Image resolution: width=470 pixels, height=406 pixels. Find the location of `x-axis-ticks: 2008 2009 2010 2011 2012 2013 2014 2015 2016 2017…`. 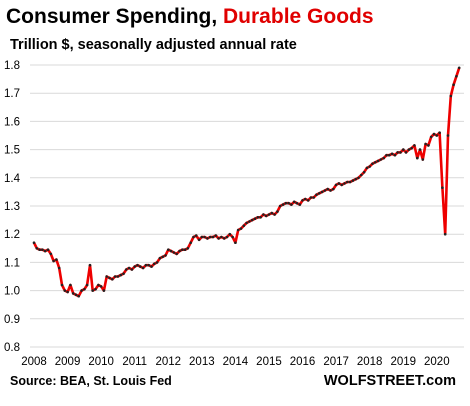

x-axis-ticks: 2008 2009 2010 2011 2012 2013 2014 2015 2016 2017… is located at coordinates (235, 362).